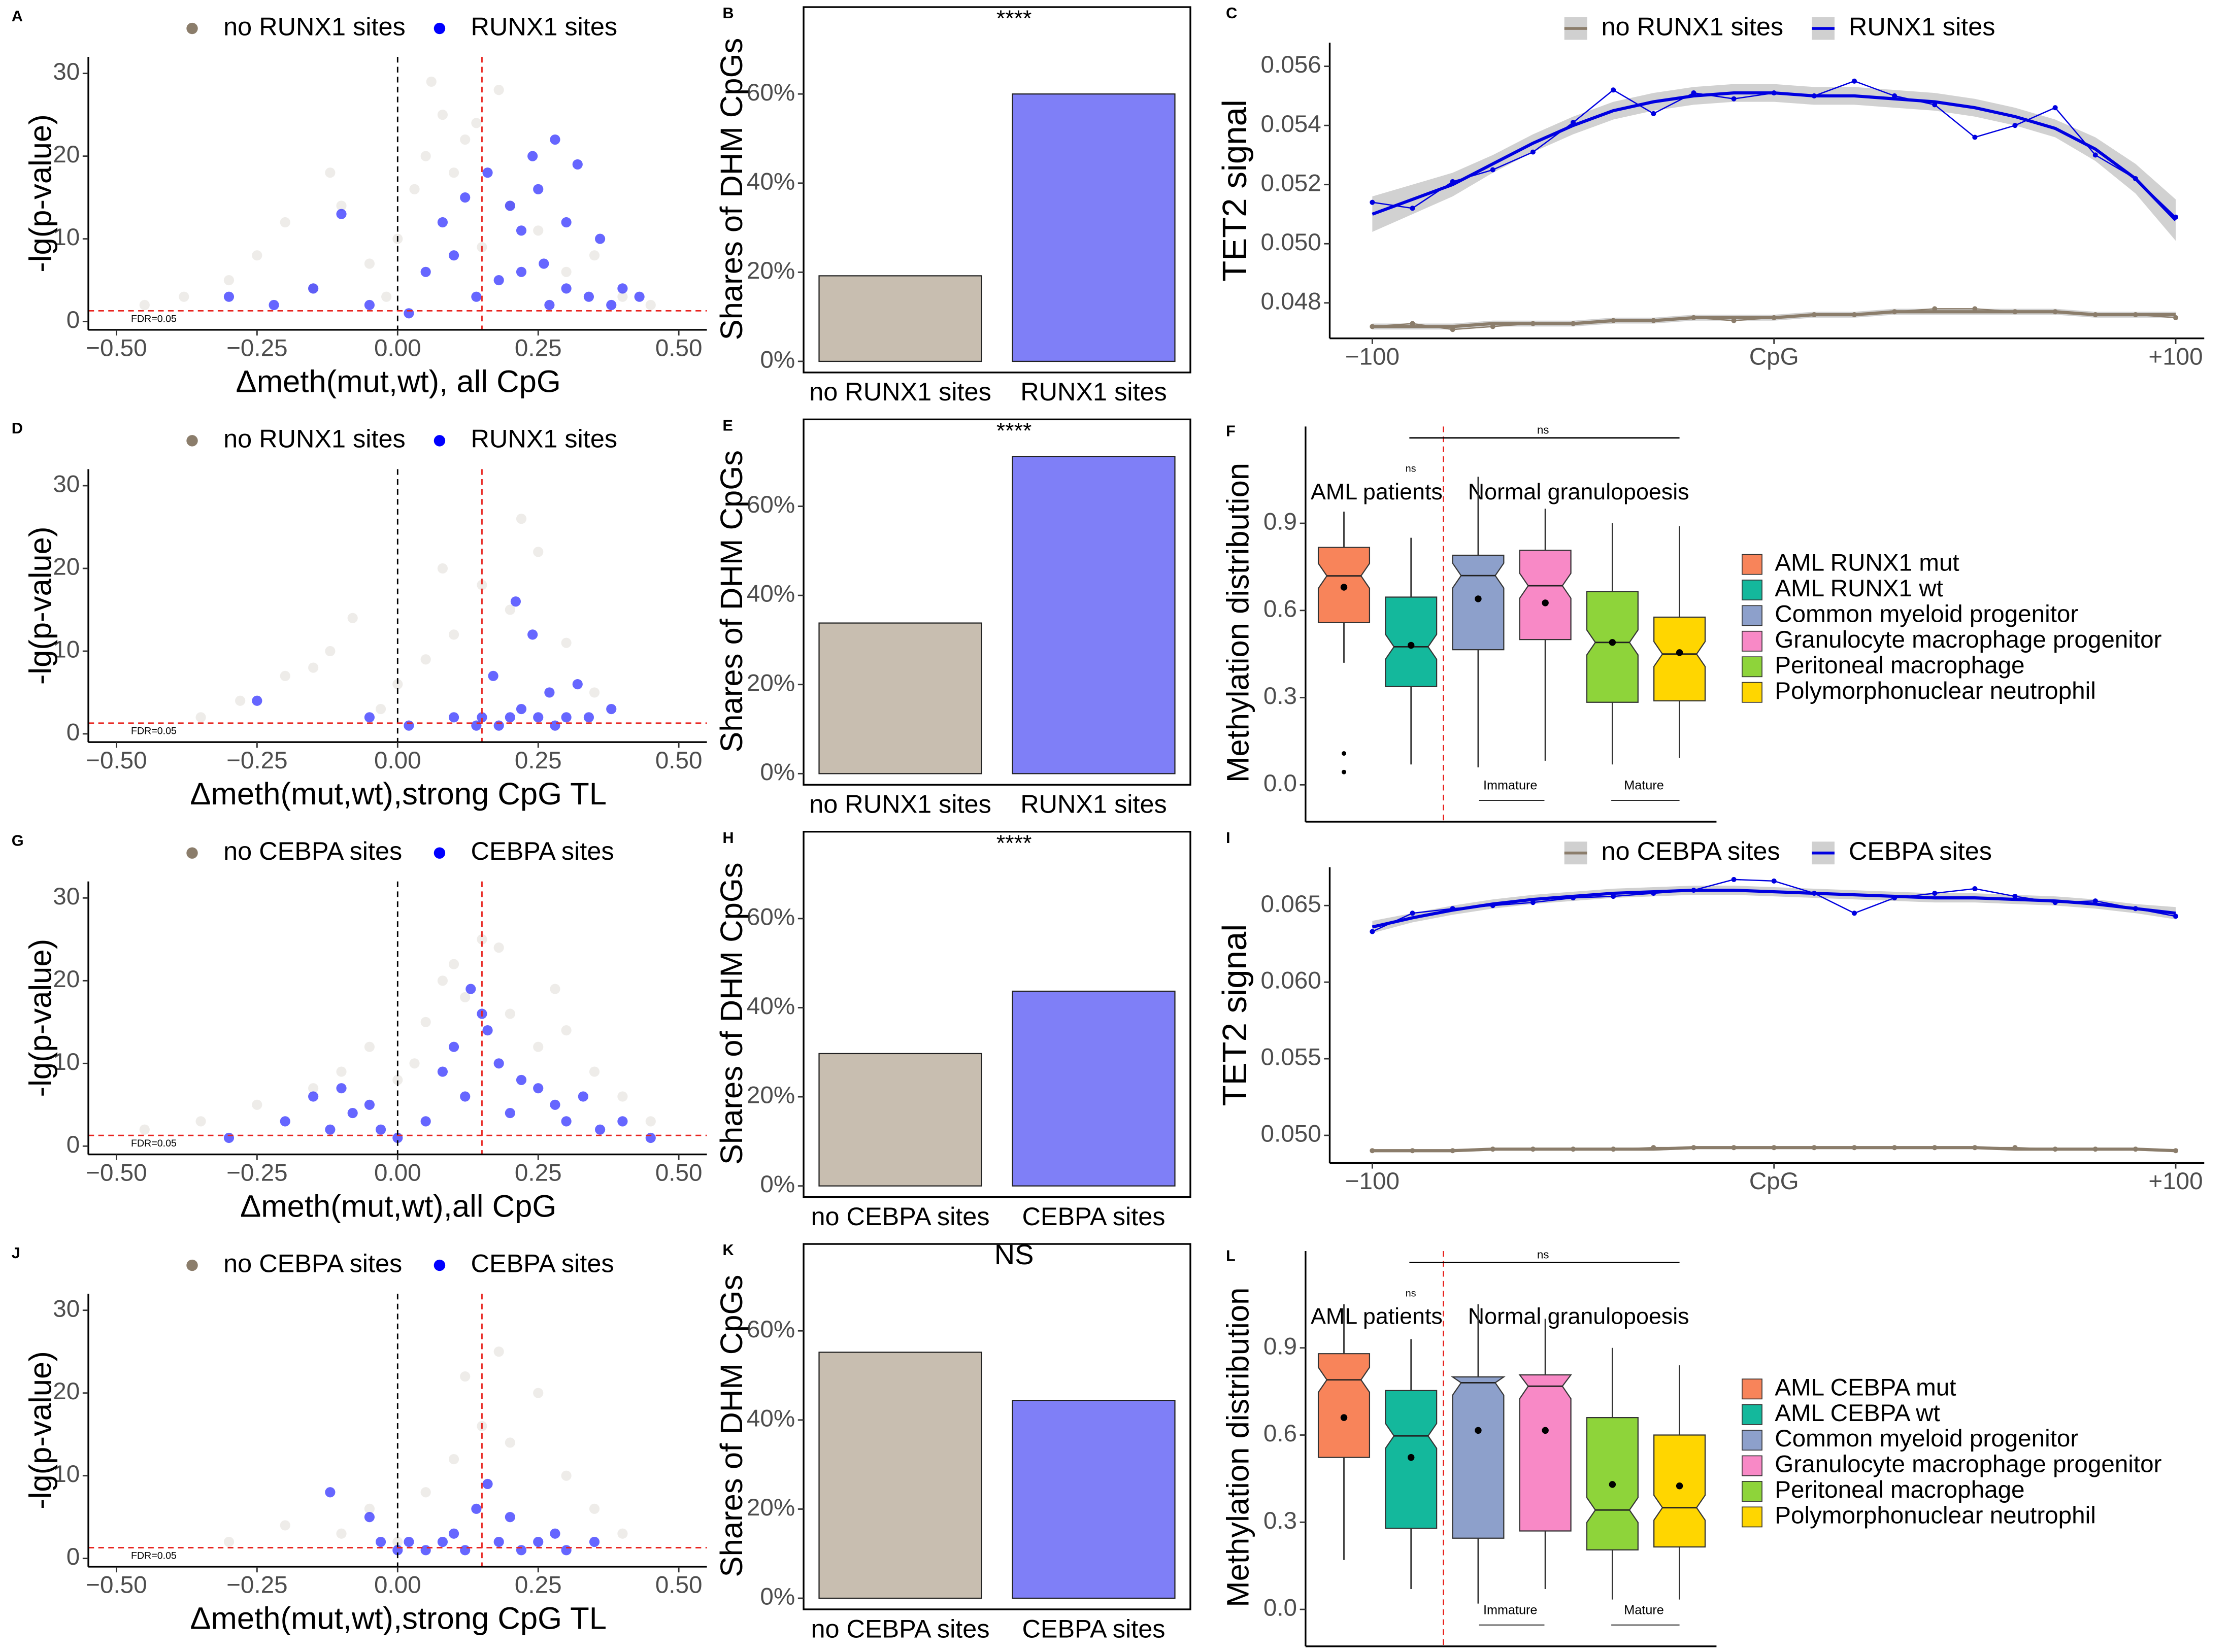  I want to click on x-tick-label: no CEBPA sites, so click(900, 1629).